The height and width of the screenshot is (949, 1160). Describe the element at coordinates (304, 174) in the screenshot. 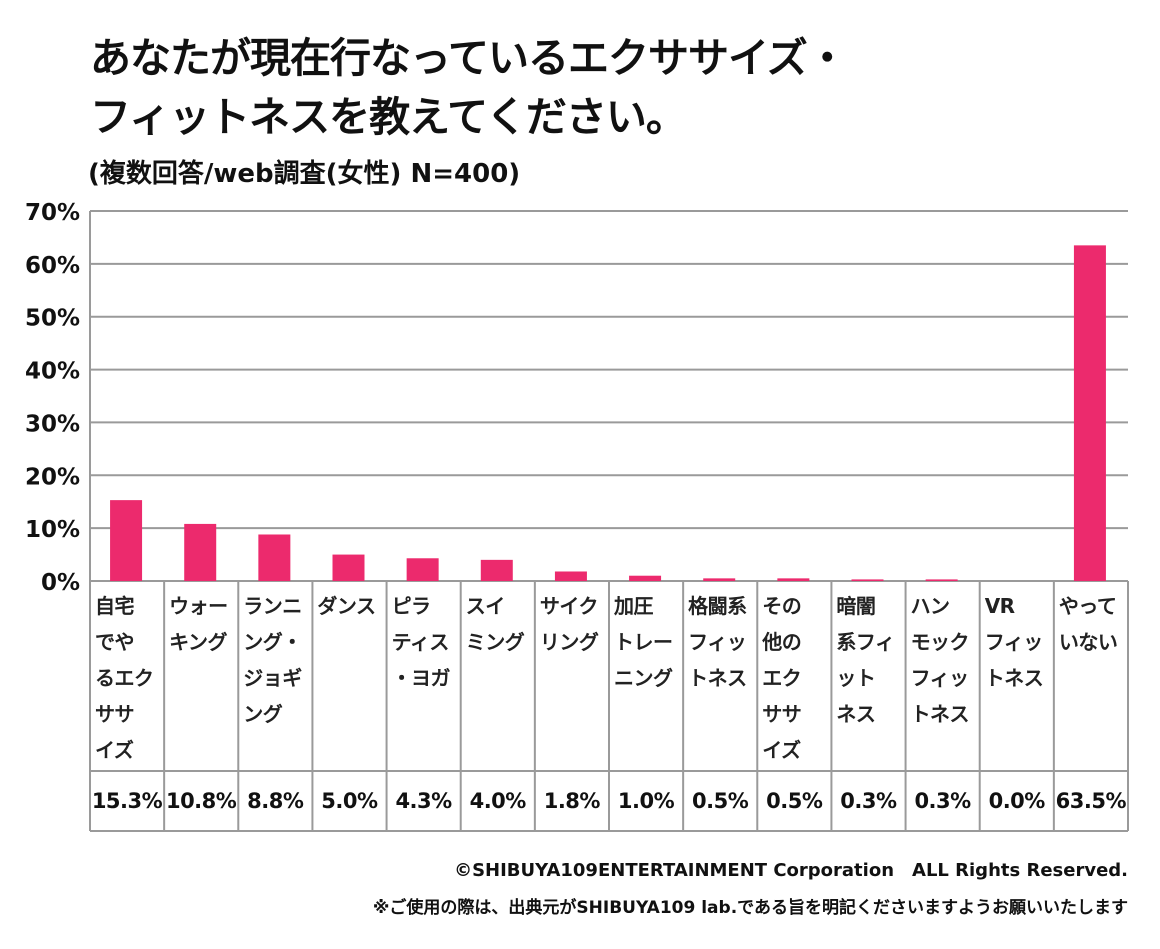

I see `chart-subtitle: (複数回答/web調査(女性) N=400)` at that location.